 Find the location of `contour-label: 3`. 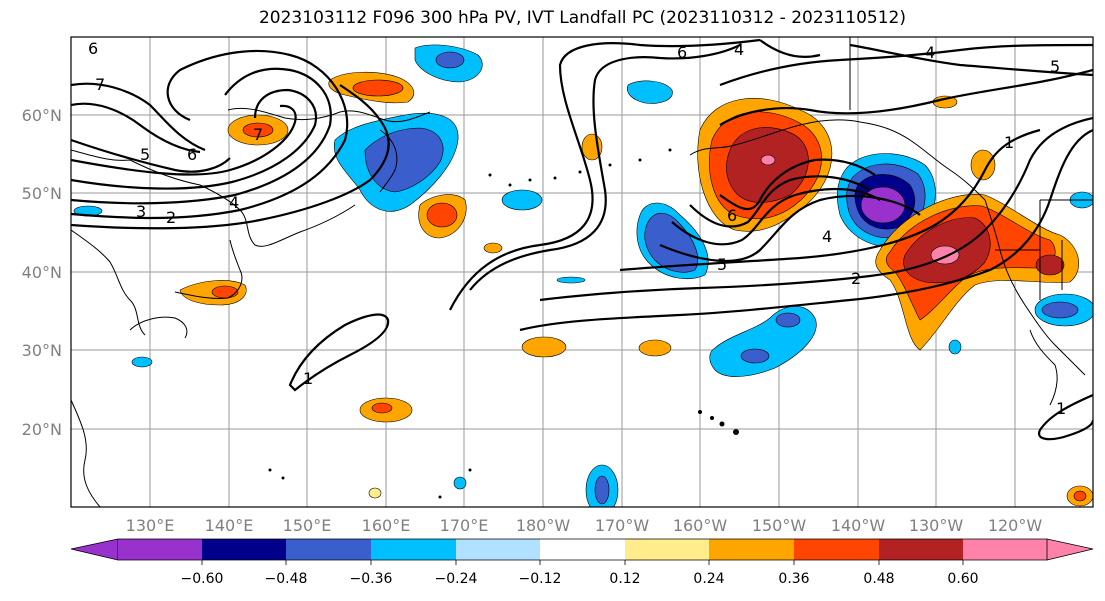

contour-label: 3 is located at coordinates (141, 211).